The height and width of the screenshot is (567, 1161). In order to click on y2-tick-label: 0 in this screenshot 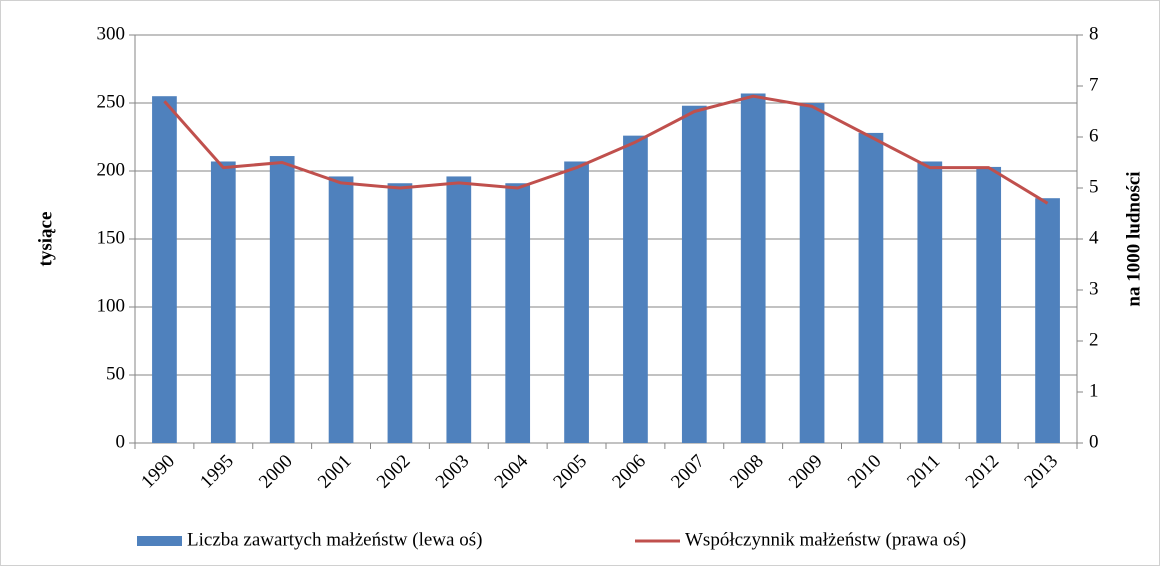, I will do `click(1094, 441)`.